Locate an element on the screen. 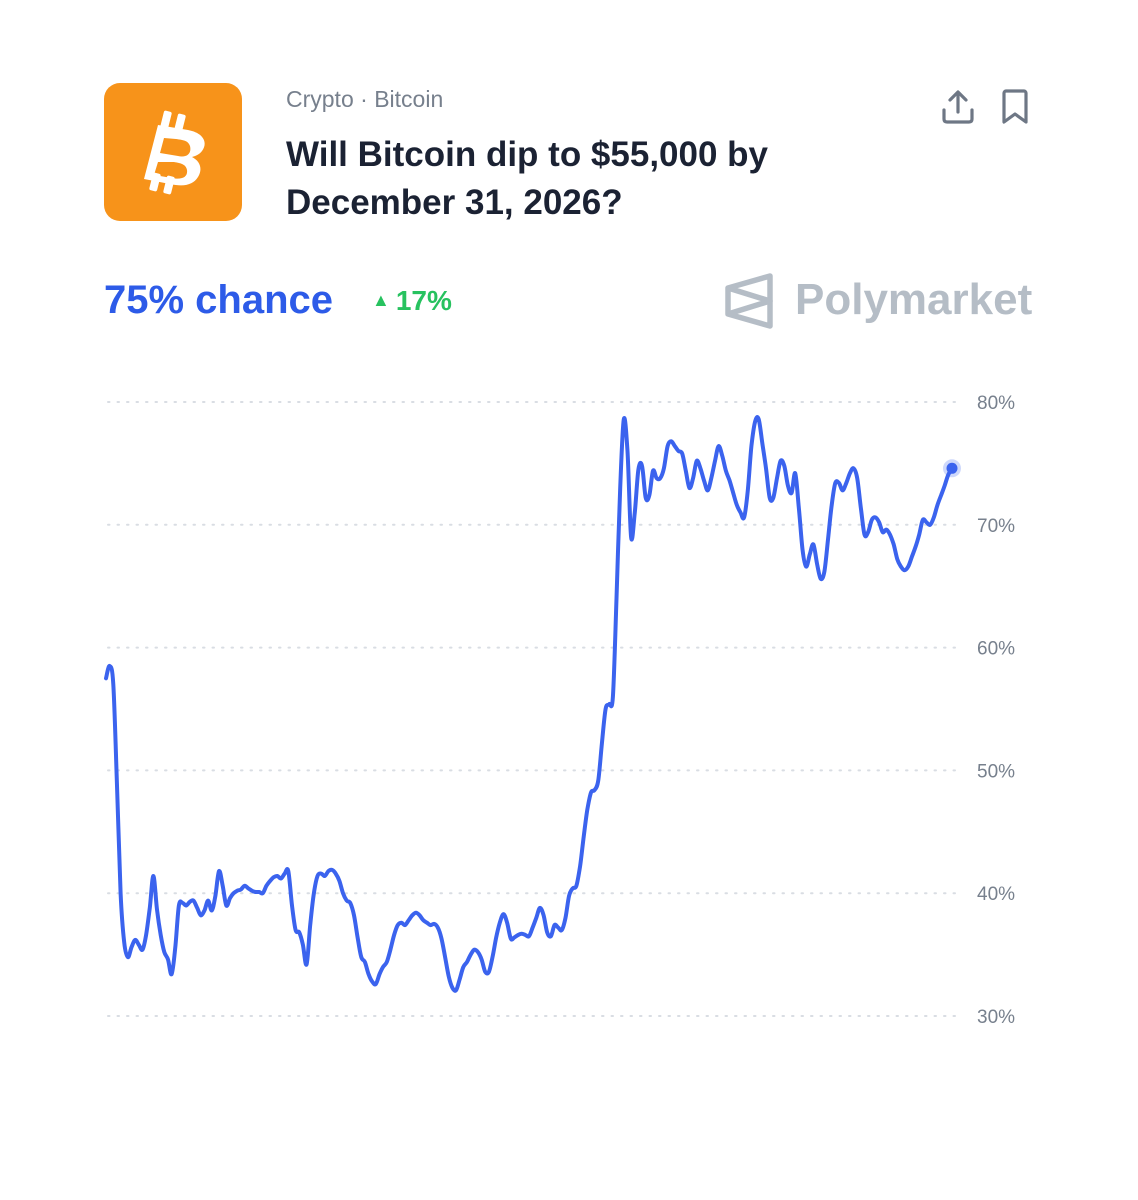 Image resolution: width=1138 pixels, height=1200 pixels. breadcrumb: Crypto · Bitcoin is located at coordinates (364, 99).